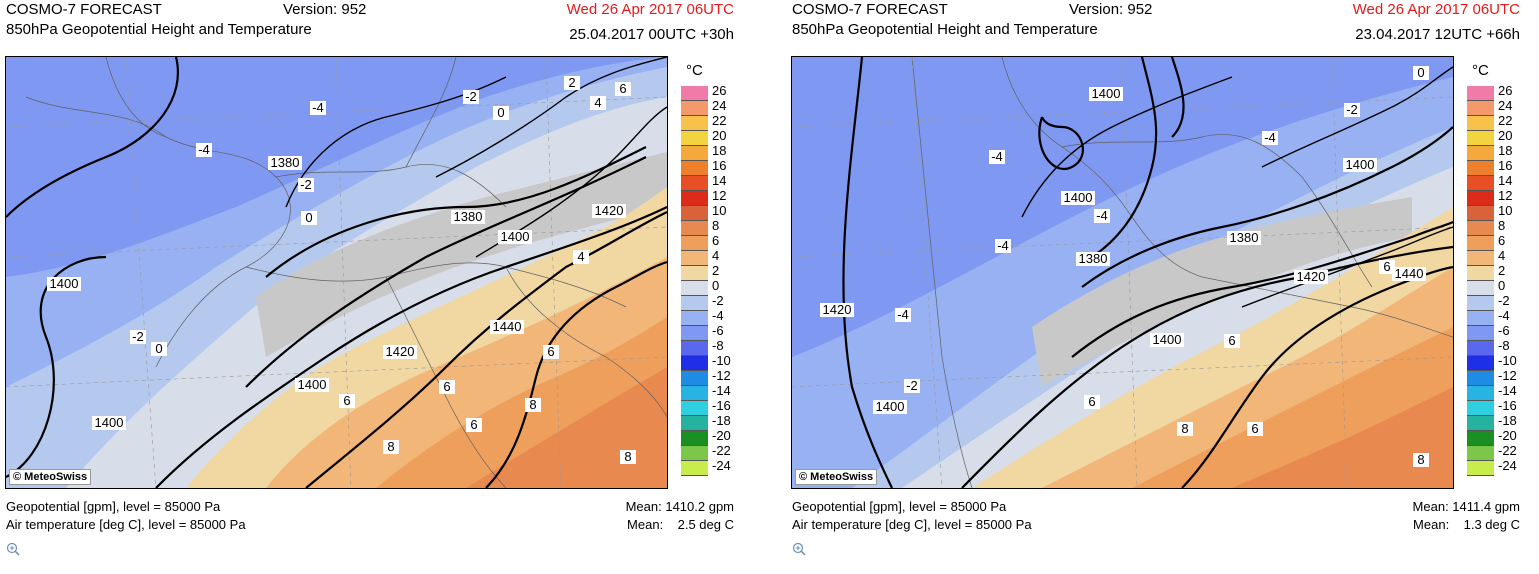 This screenshot has width=1539, height=574. What do you see at coordinates (1502, 285) in the screenshot?
I see `colorbar-label: 0` at bounding box center [1502, 285].